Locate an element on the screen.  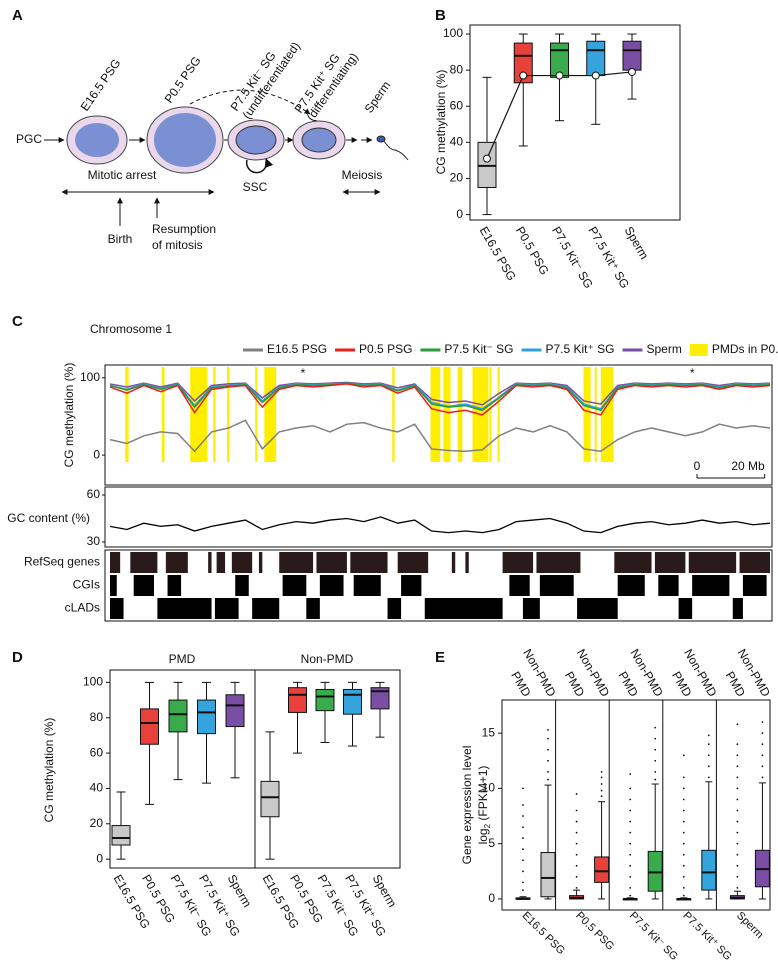
y-tick-label: 40 is located at coordinates (97, 788).